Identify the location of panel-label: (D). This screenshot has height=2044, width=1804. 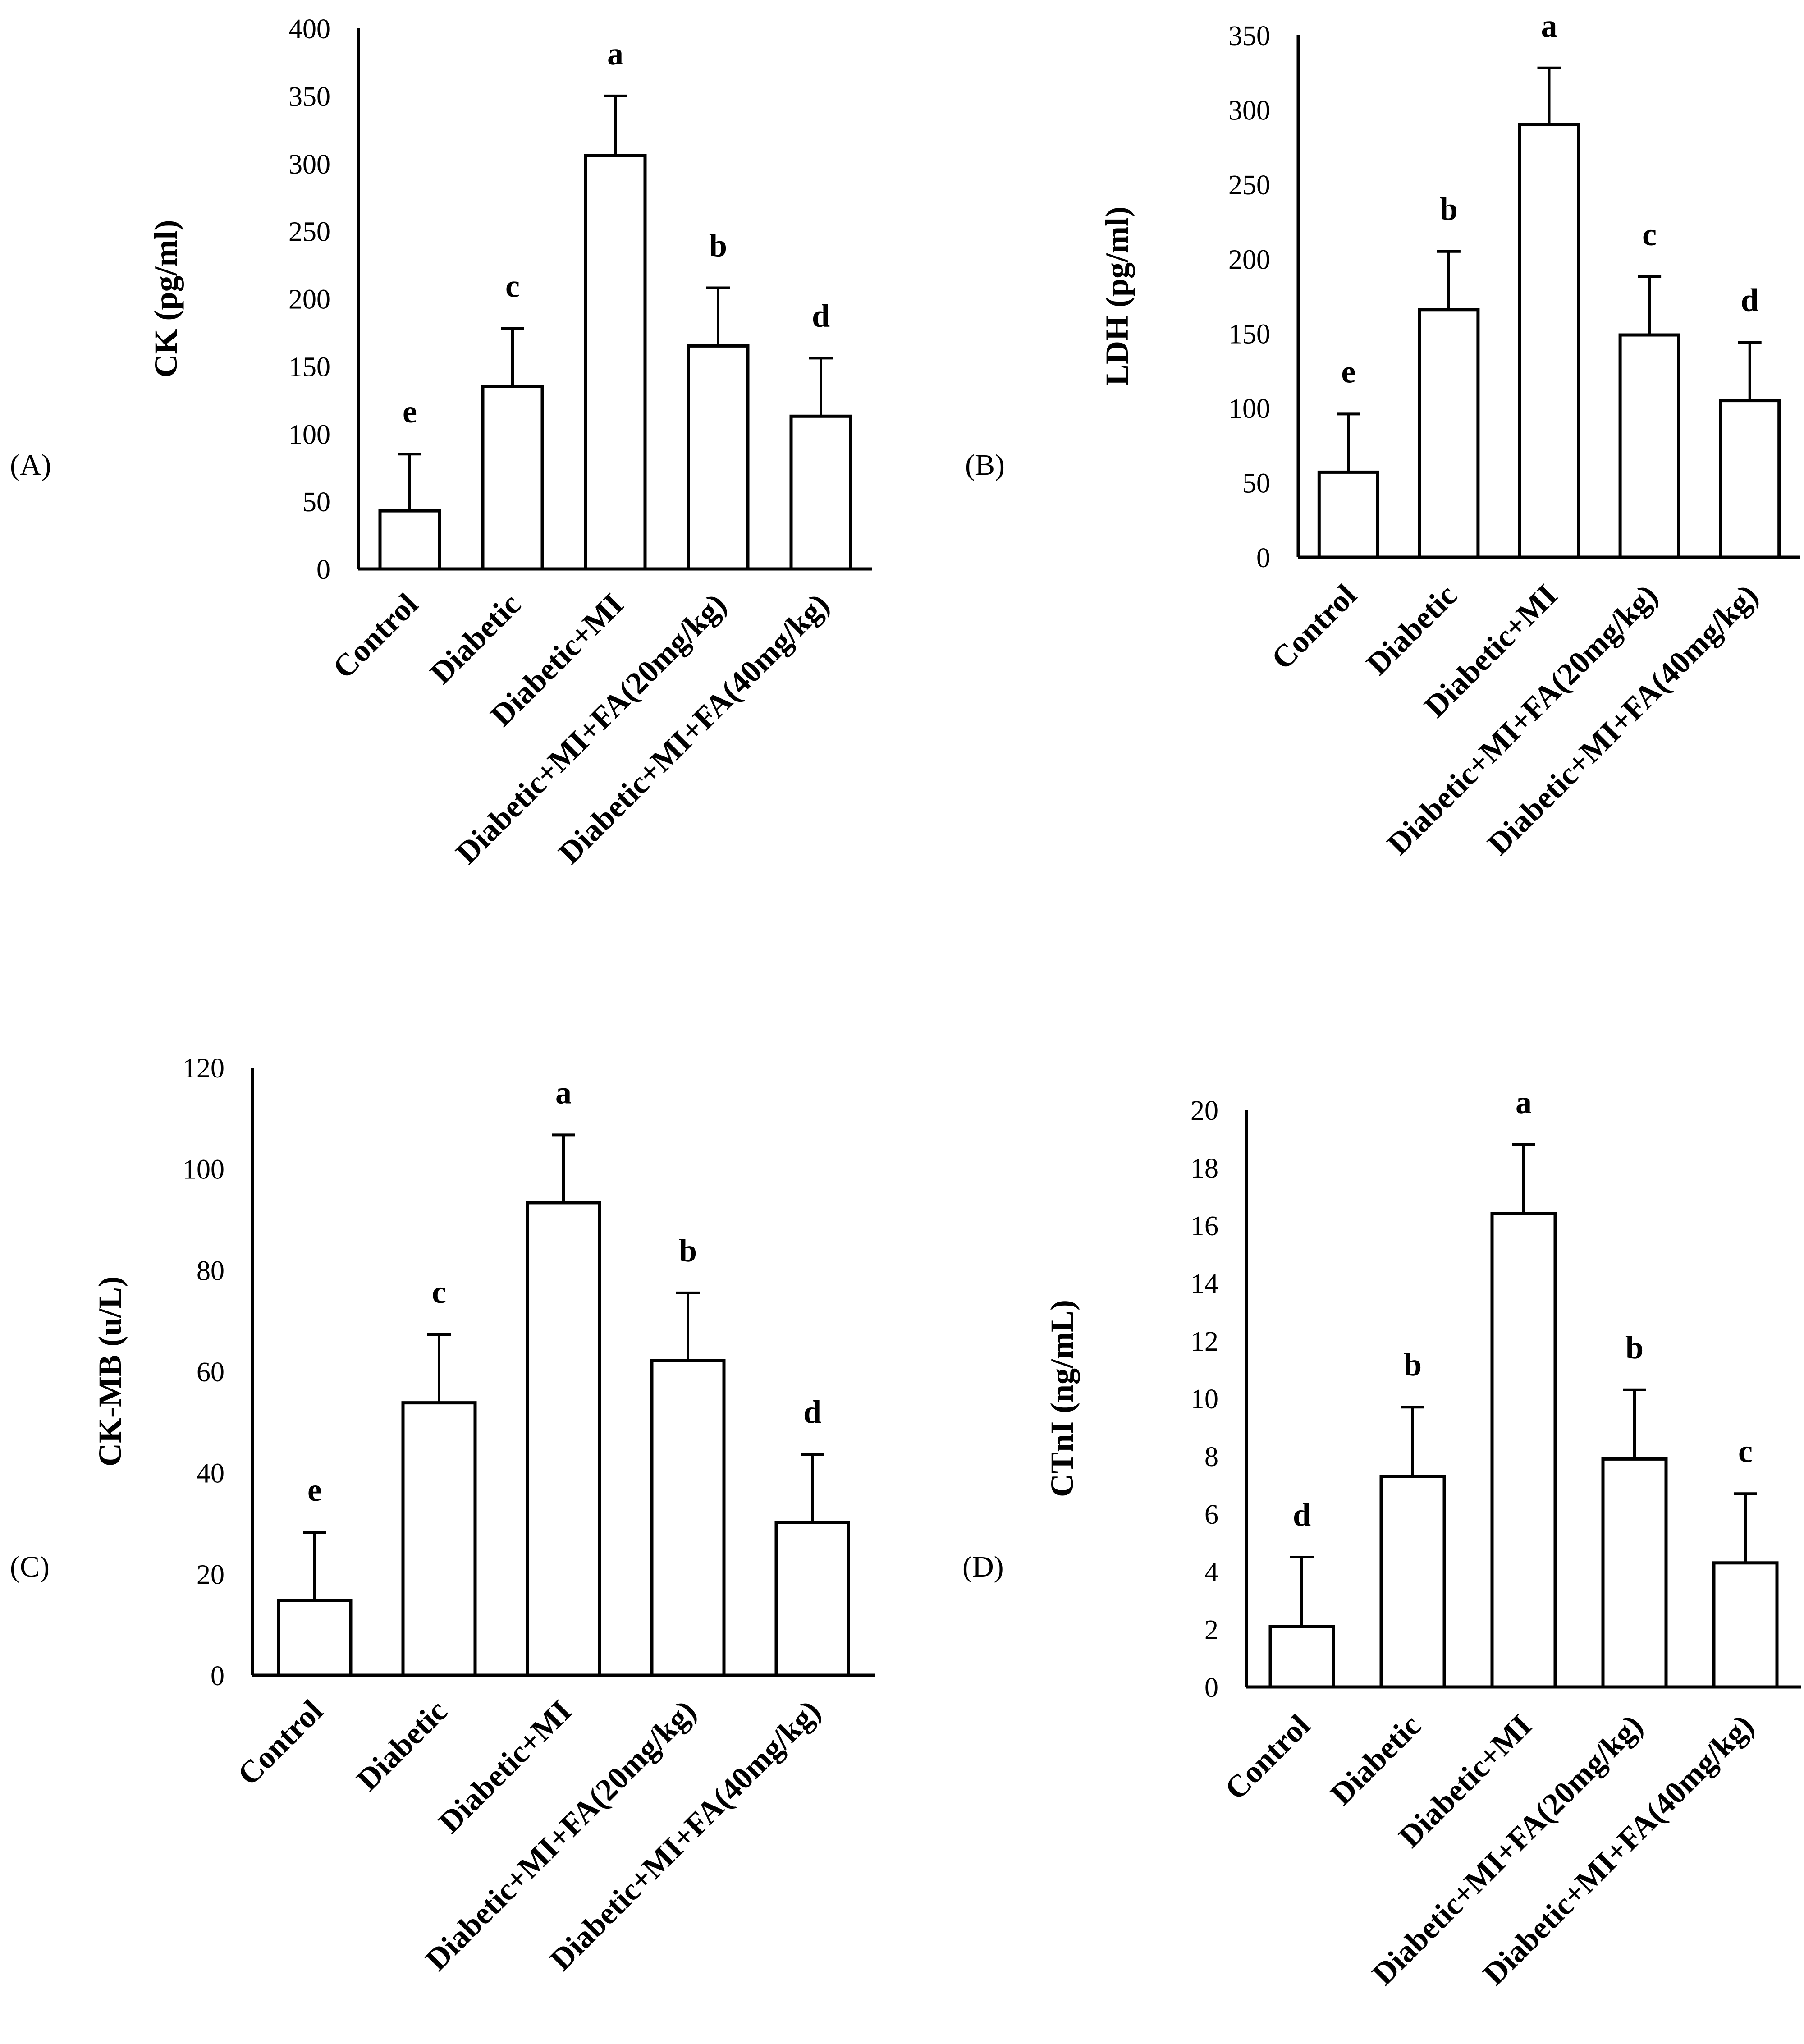
(983, 1566).